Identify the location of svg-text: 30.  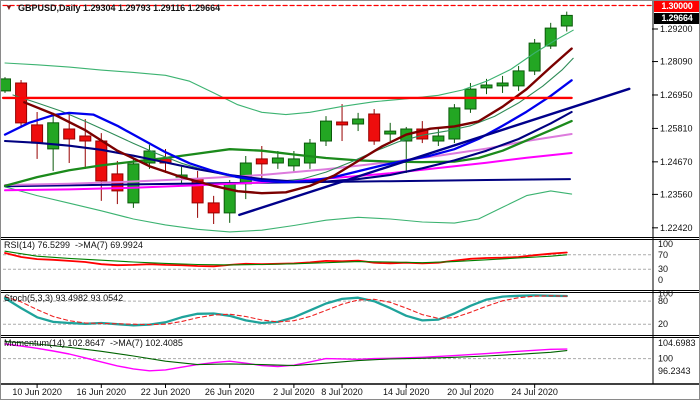
(663, 269).